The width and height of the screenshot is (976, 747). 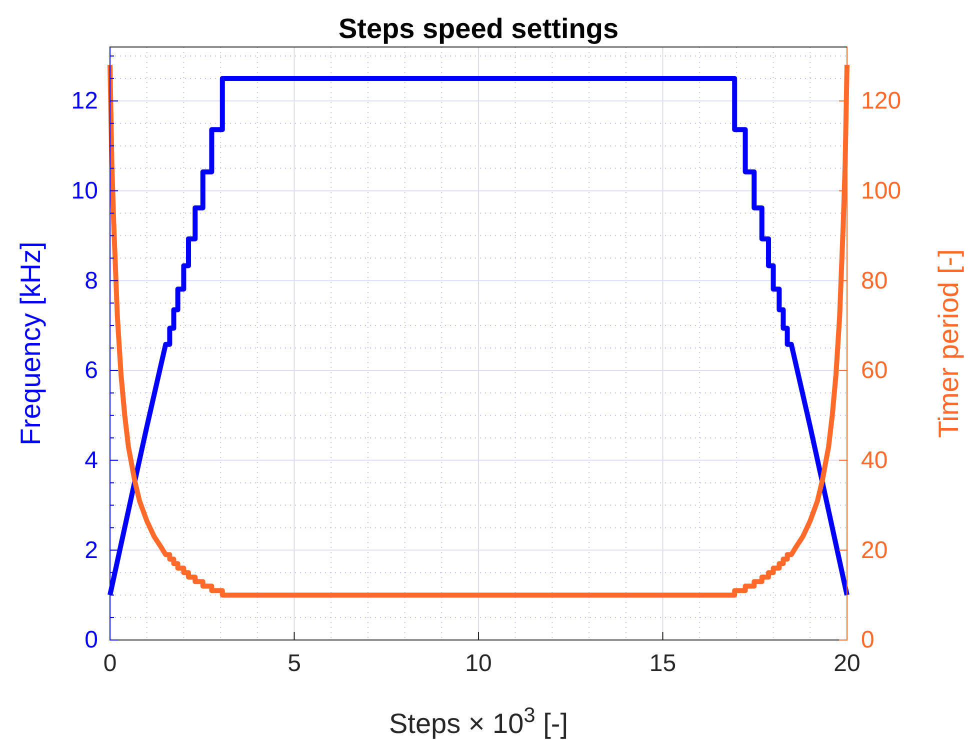 I want to click on y-tick-label: 0, so click(x=91, y=640).